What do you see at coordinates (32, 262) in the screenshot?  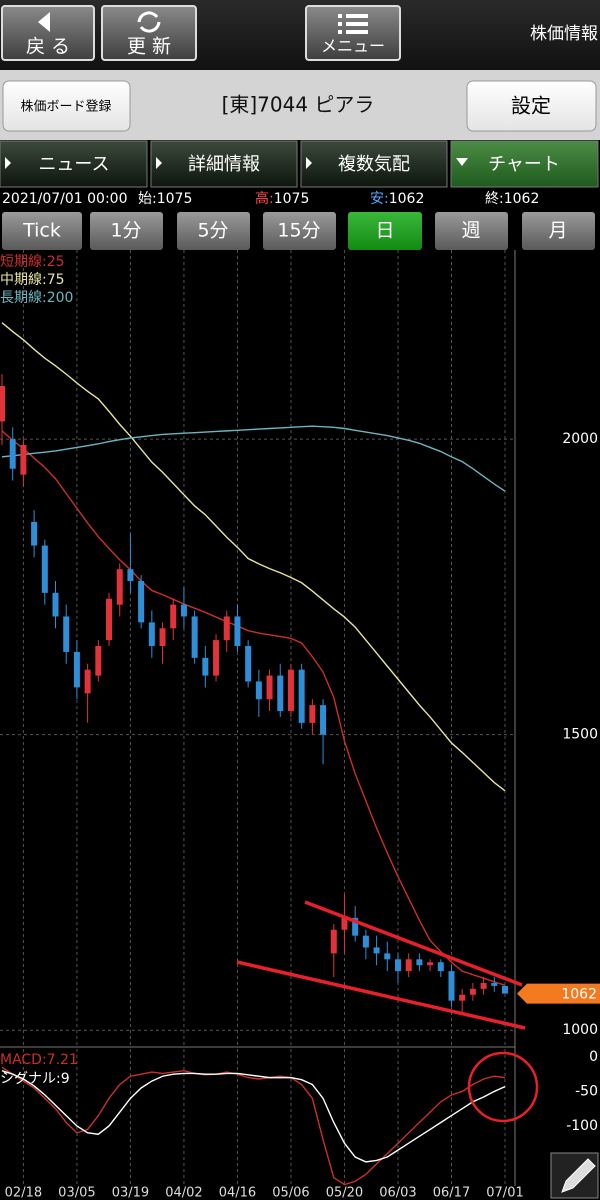 I see `legend-entry: 短期線:25` at bounding box center [32, 262].